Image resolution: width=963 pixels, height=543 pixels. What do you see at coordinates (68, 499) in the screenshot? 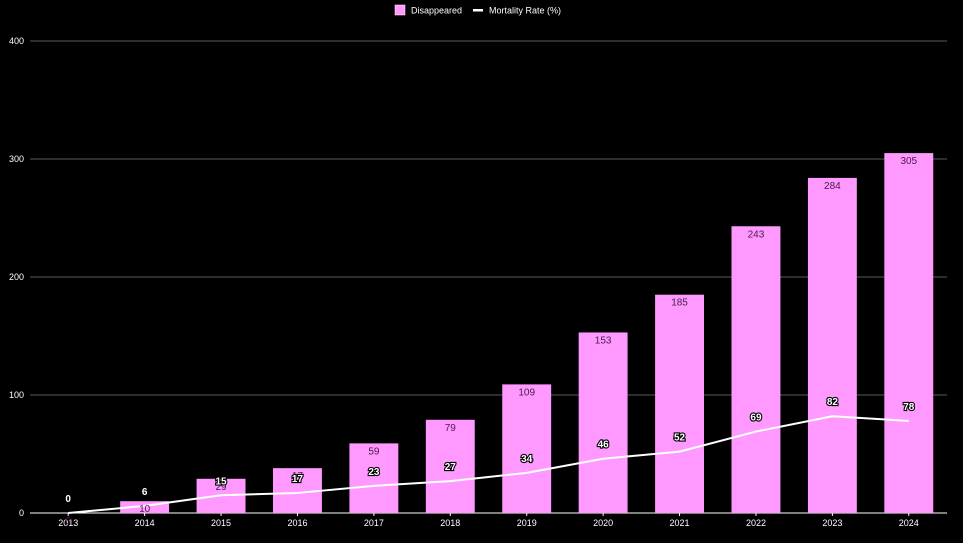
I see `line-data-label: 0` at bounding box center [68, 499].